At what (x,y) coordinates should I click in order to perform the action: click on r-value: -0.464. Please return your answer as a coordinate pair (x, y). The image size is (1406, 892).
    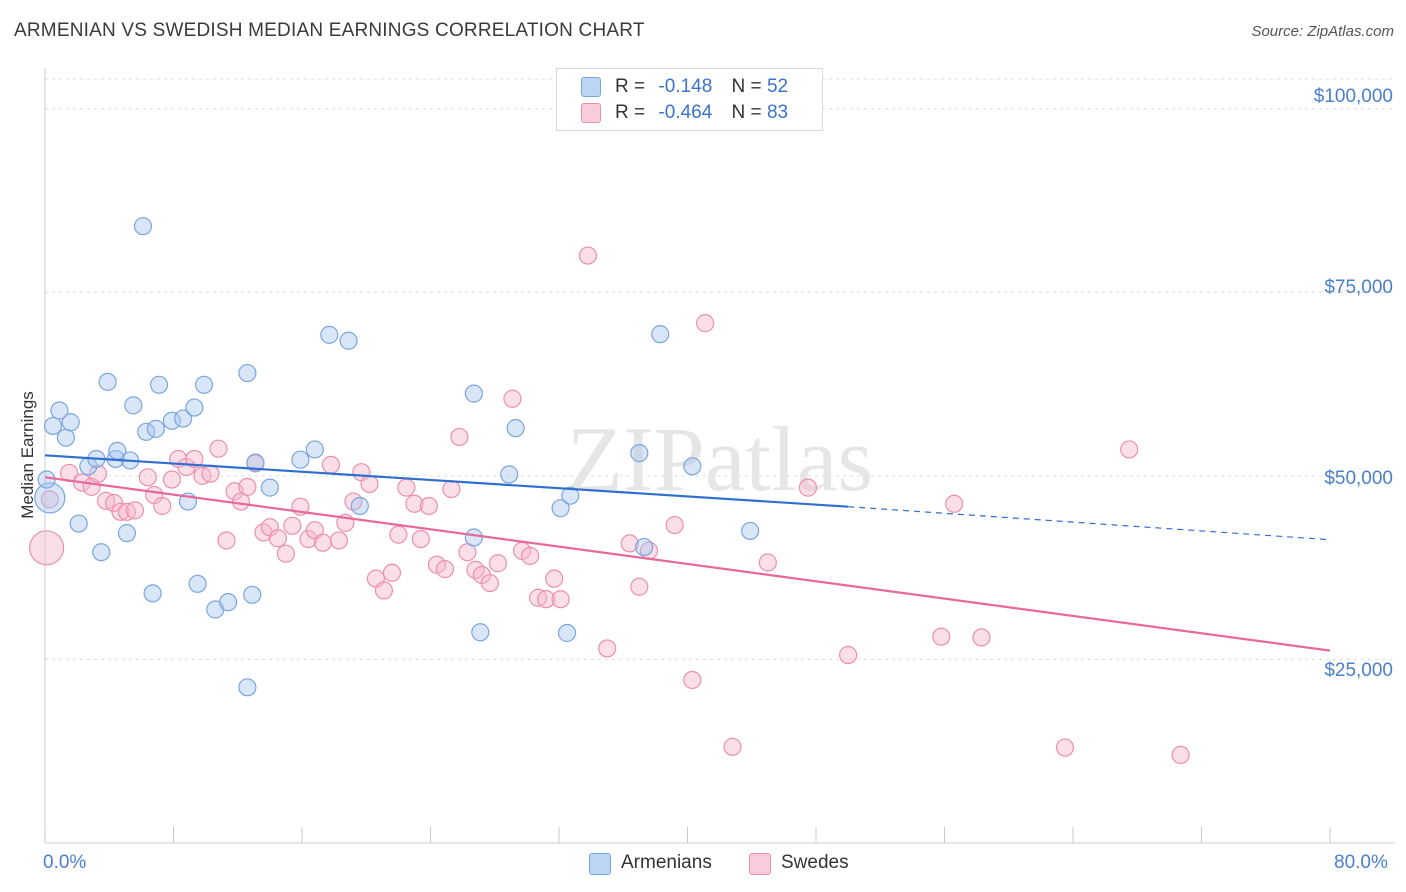
    Looking at the image, I should click on (685, 112).